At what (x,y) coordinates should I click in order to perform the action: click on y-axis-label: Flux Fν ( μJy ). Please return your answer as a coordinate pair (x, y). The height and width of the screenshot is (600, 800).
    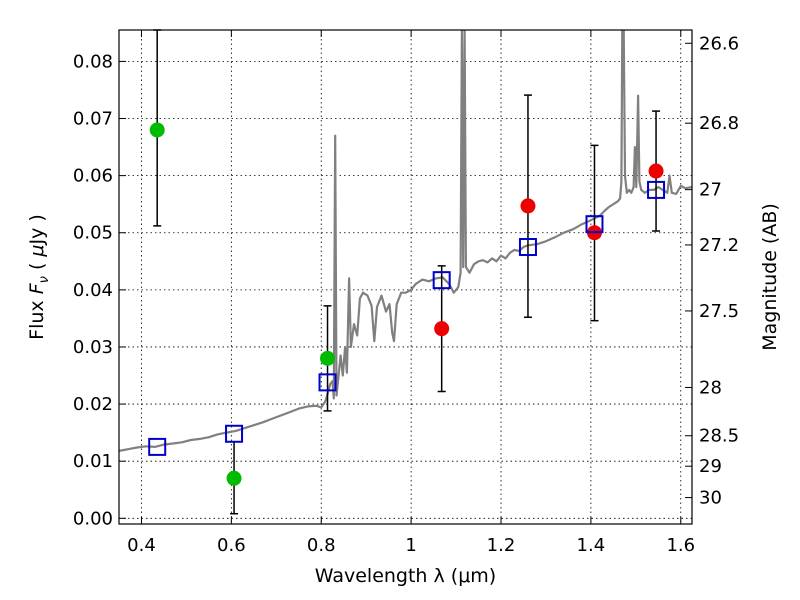
    Looking at the image, I should click on (39, 277).